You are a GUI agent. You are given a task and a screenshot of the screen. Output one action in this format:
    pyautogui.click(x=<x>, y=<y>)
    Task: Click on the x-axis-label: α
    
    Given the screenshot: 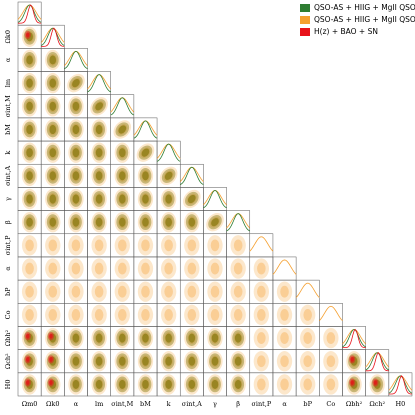 What is the action you would take?
    pyautogui.click(x=284, y=404)
    